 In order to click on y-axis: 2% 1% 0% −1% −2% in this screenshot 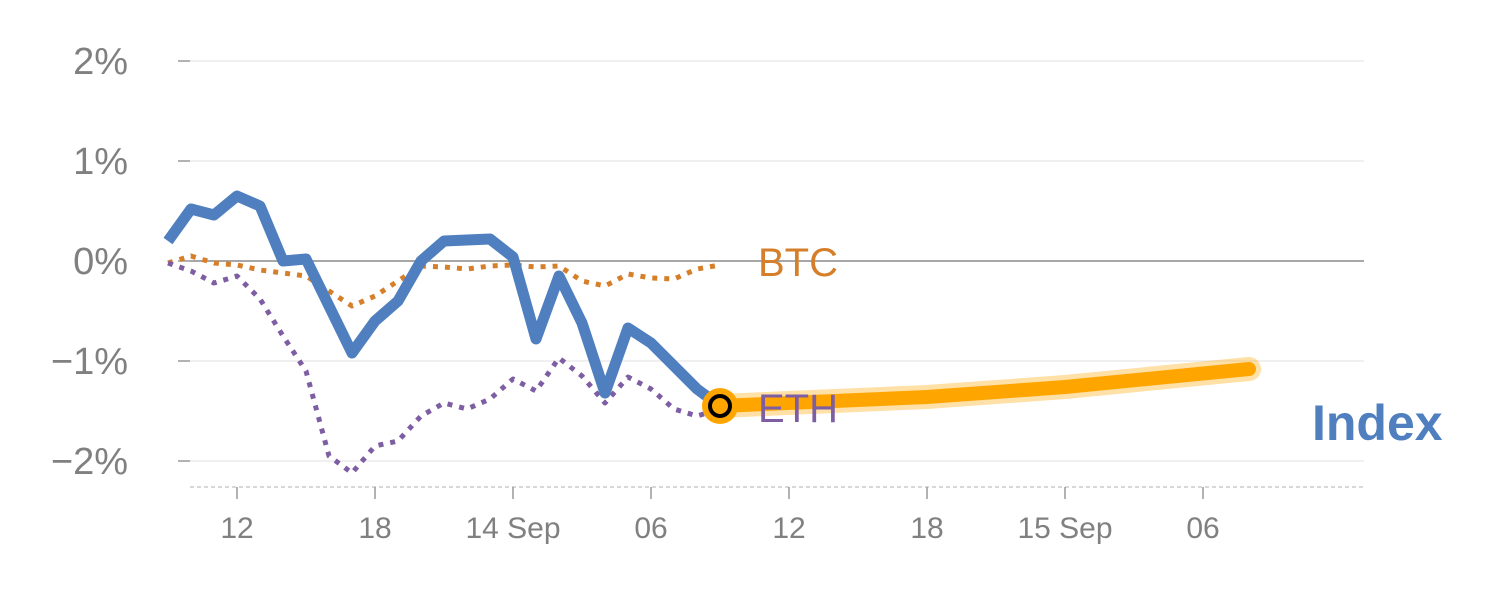, I will do `click(89, 262)`.